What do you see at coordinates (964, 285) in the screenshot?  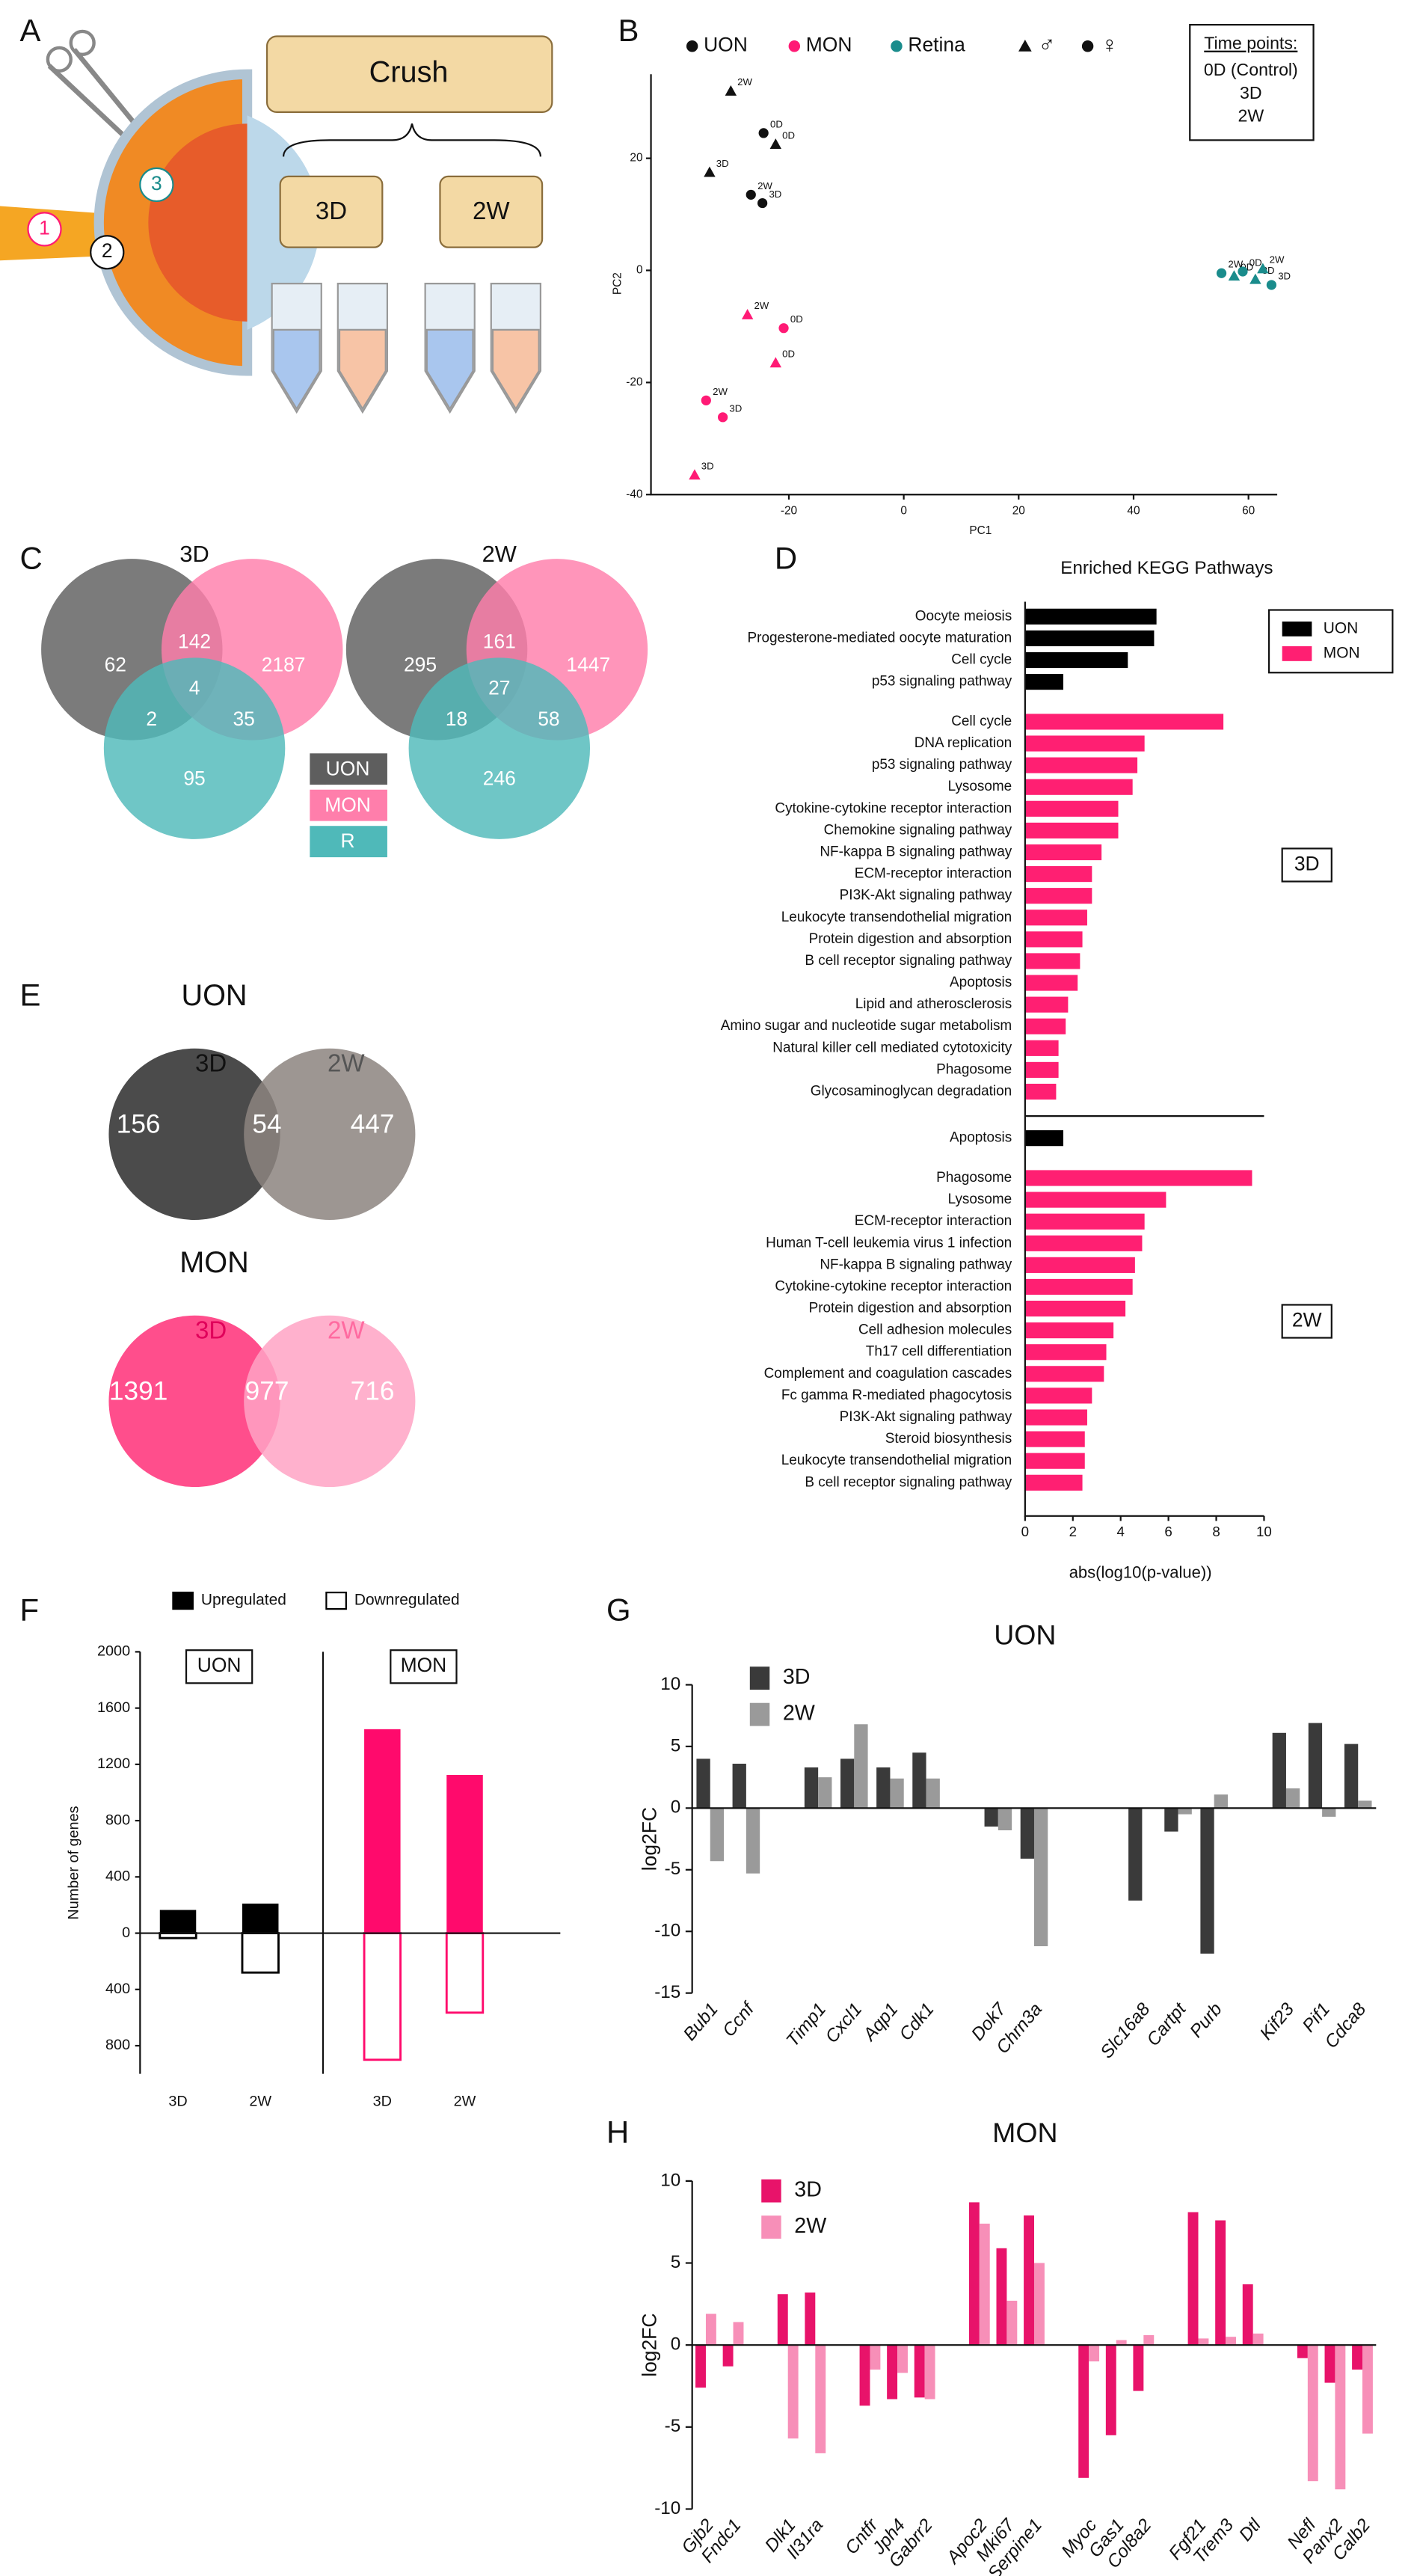 I see `axis` at bounding box center [964, 285].